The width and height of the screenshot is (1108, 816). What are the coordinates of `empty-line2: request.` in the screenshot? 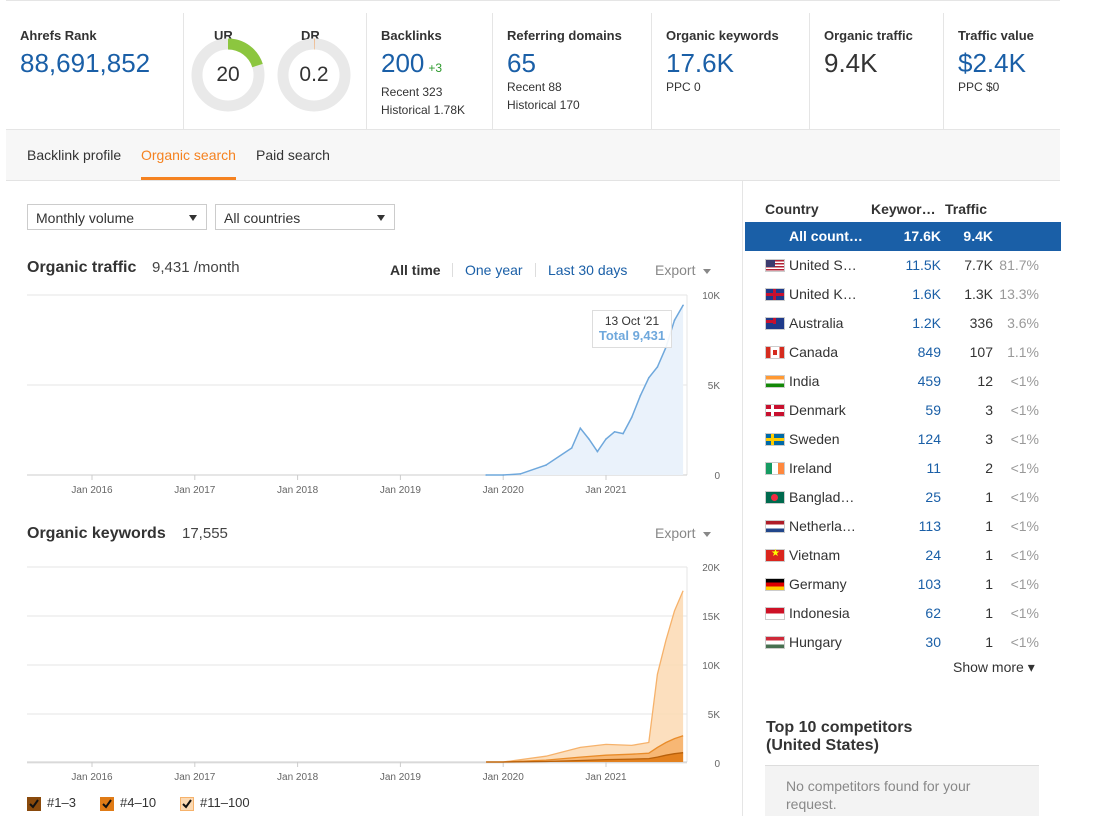 It's located at (811, 804).